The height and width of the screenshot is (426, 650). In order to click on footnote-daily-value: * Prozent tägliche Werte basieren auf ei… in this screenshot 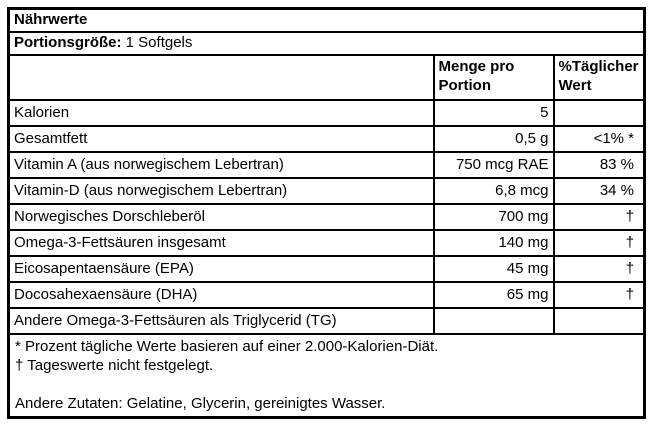, I will do `click(227, 346)`.